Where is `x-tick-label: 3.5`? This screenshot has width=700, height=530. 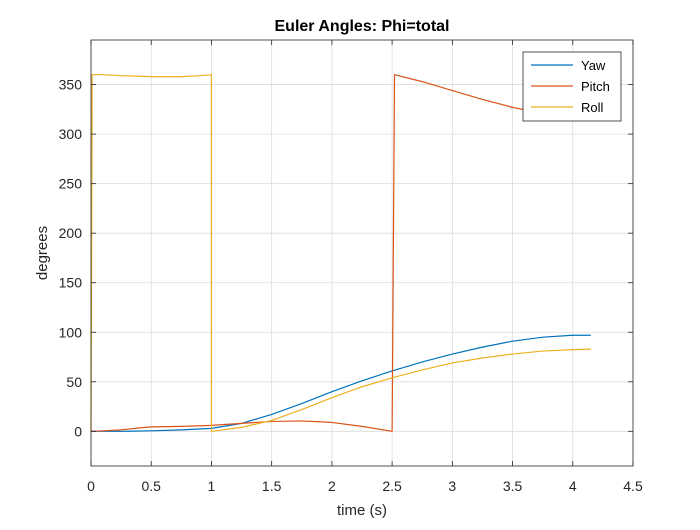 x-tick-label: 3.5 is located at coordinates (513, 486).